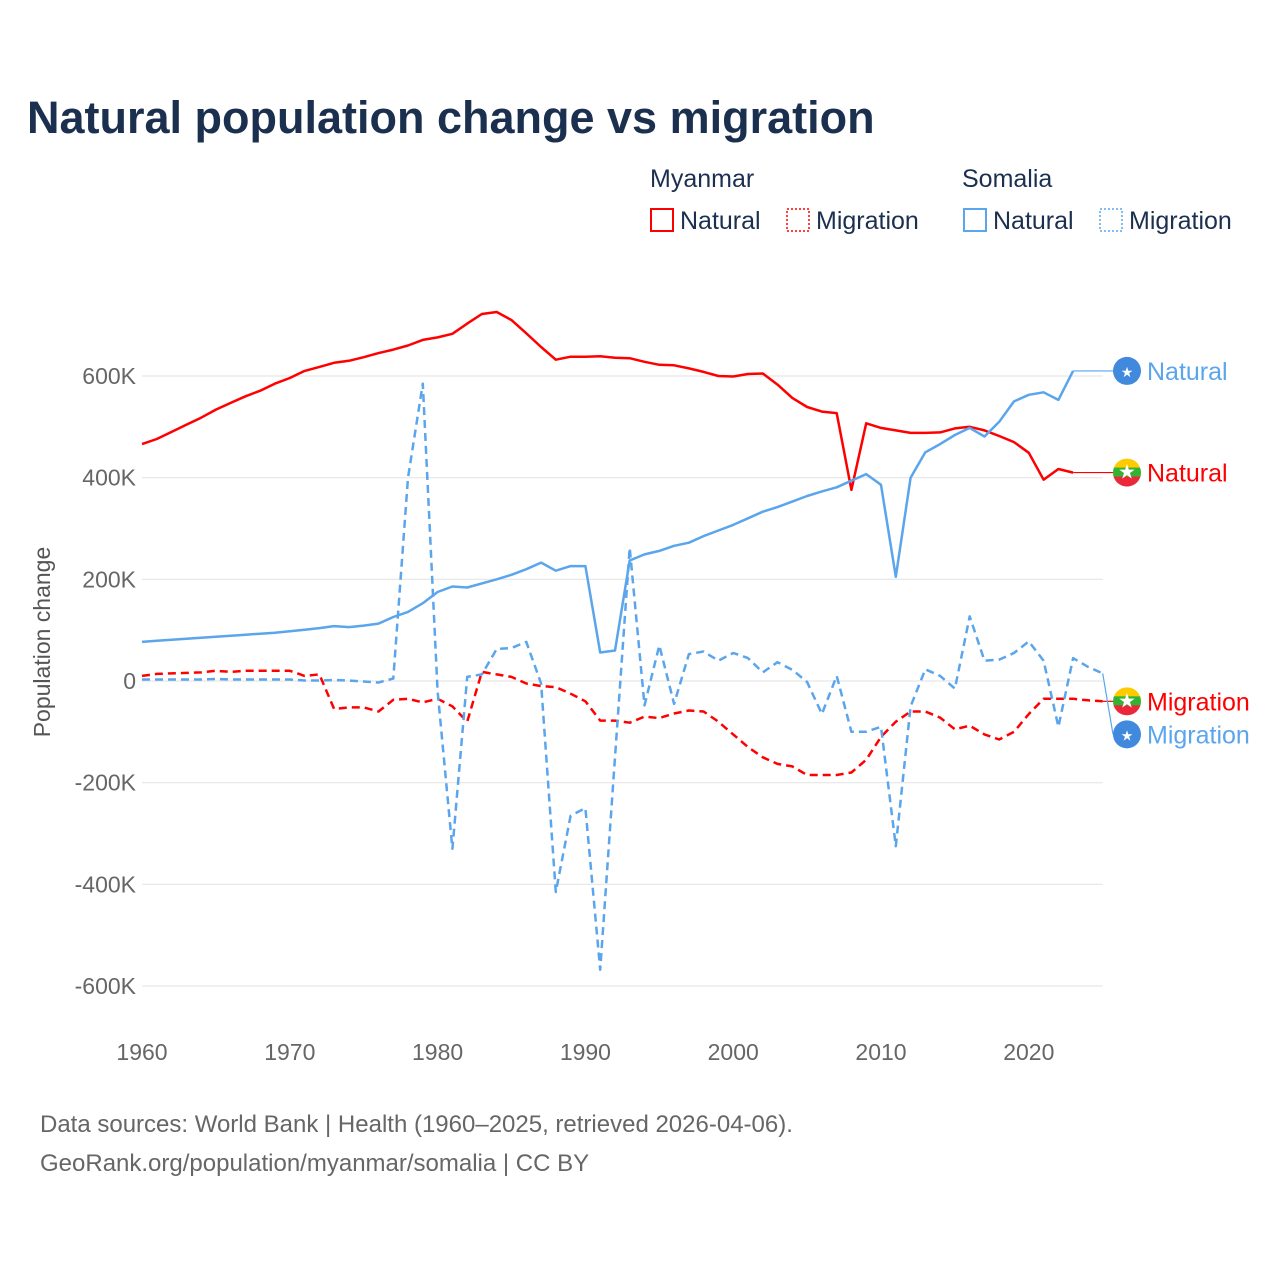  What do you see at coordinates (1161, 552) in the screenshot?
I see `end-labels: ★ Natural ★ Migration ★ Natural ★ Migration` at bounding box center [1161, 552].